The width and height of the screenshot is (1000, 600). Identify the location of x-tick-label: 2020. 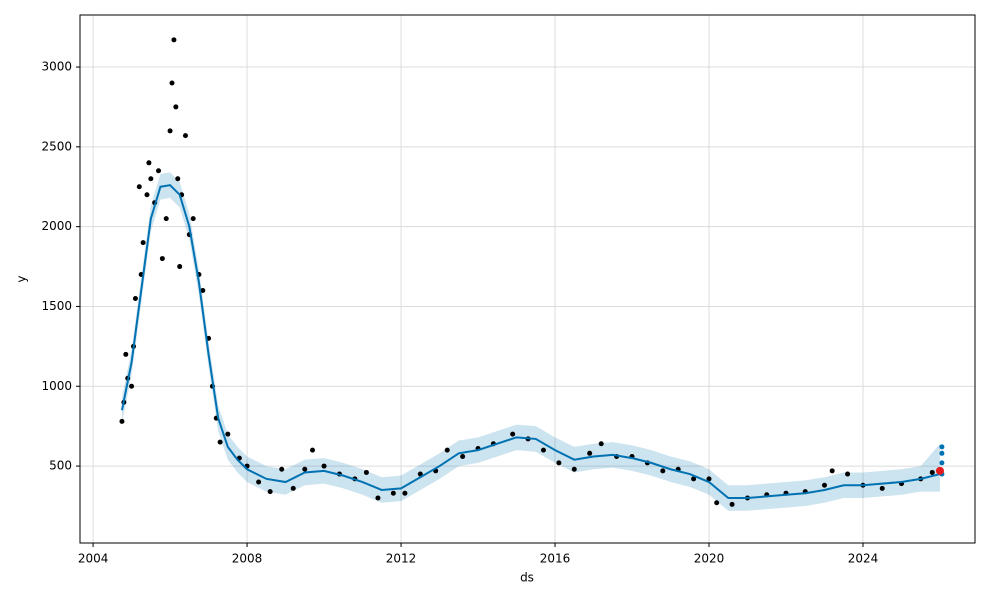
(709, 559).